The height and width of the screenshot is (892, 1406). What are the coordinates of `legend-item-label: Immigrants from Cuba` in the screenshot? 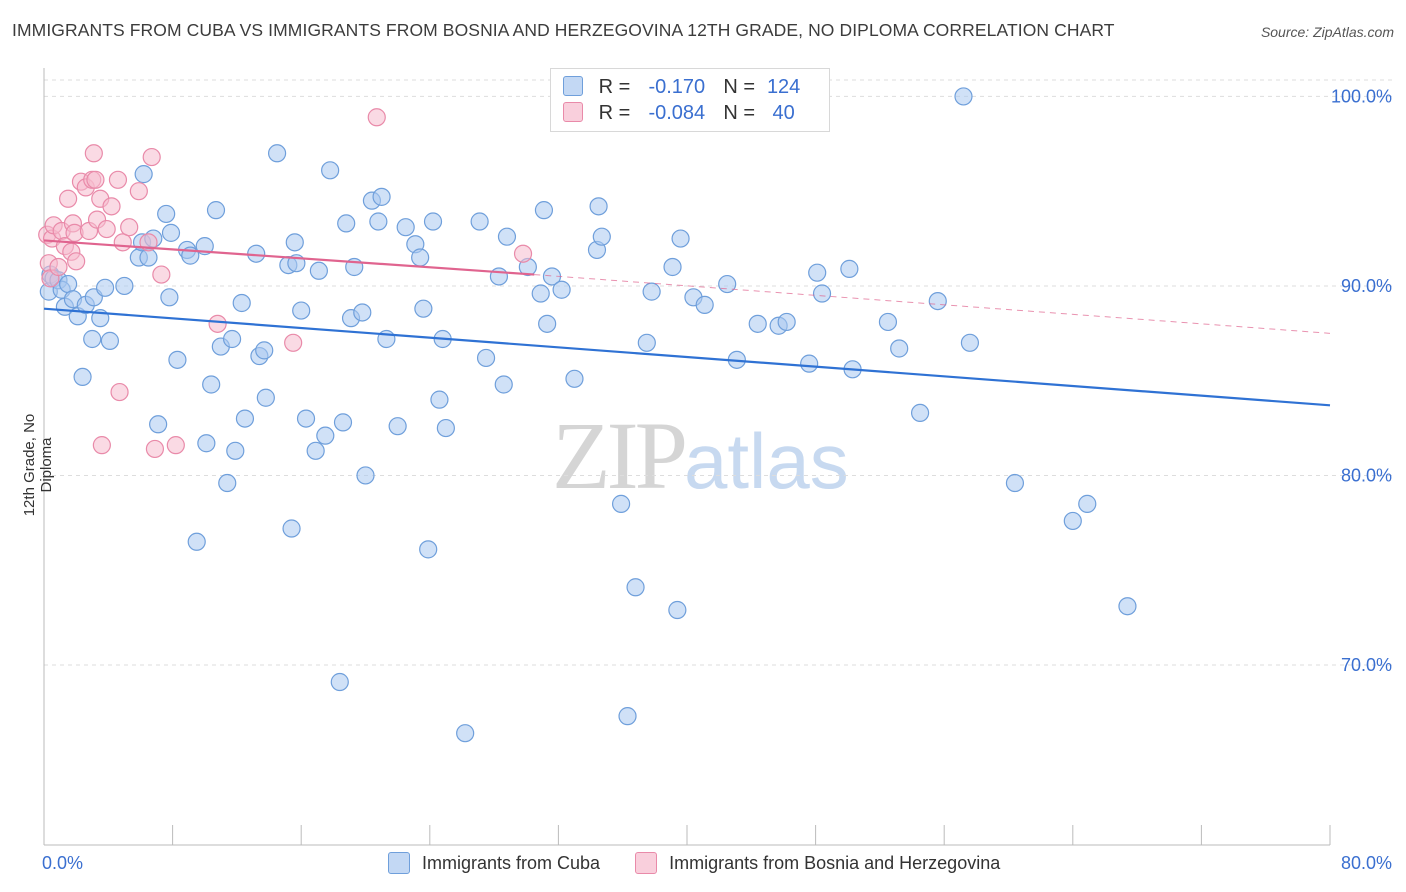 It's located at (511, 862).